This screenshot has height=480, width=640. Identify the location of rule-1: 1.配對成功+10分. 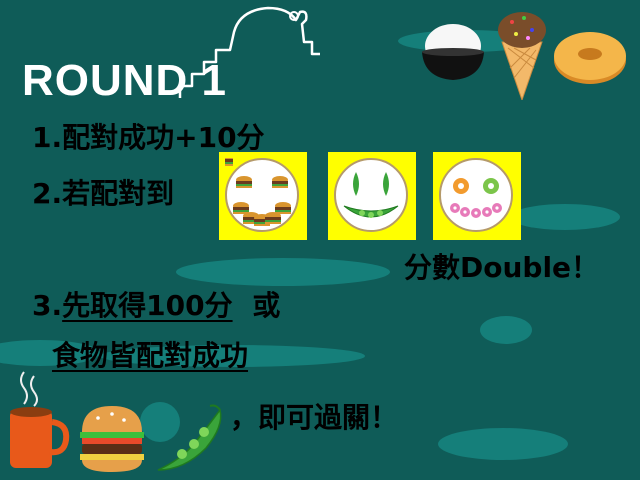
(148, 137).